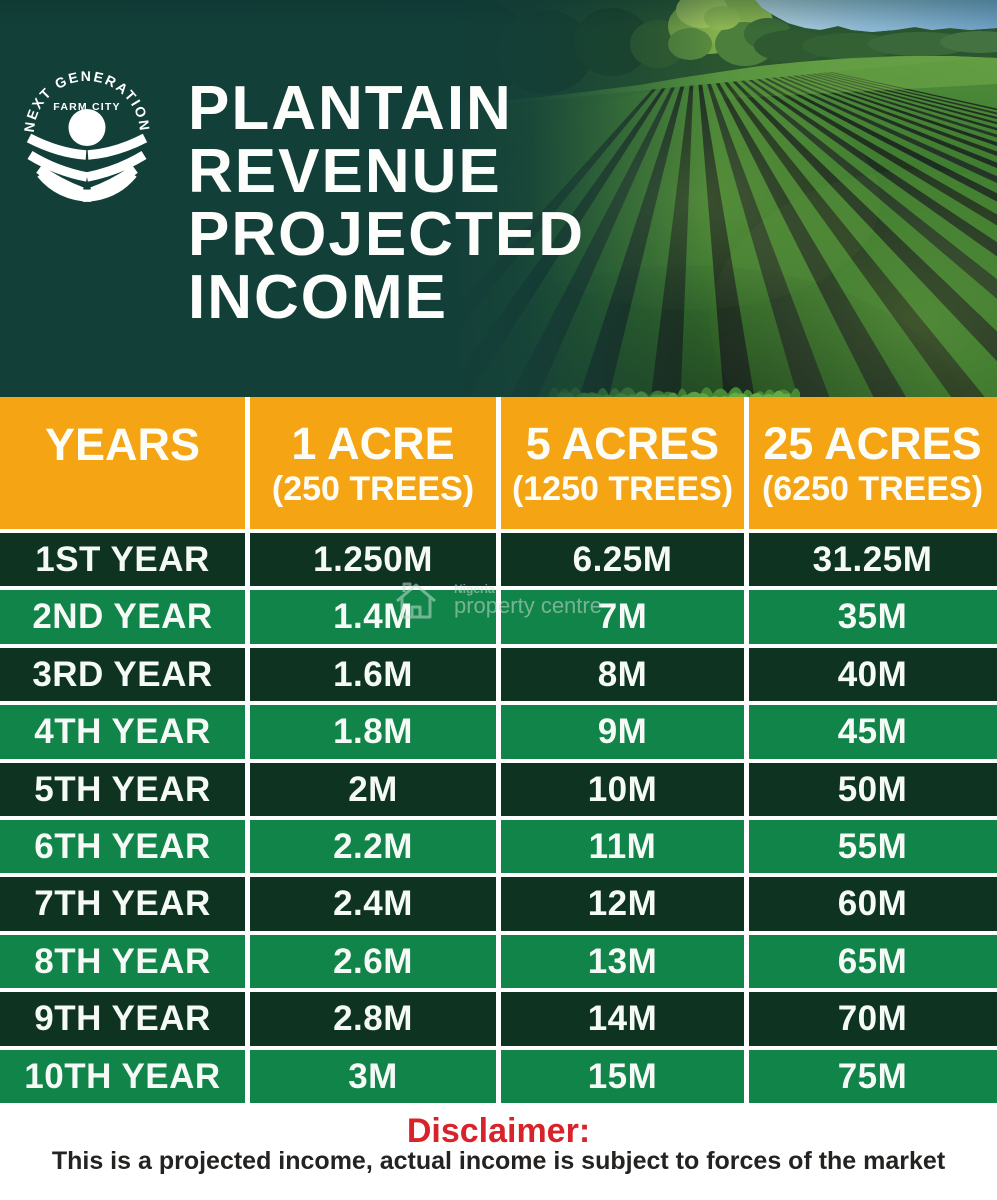 The image size is (997, 1200). Describe the element at coordinates (86, 107) in the screenshot. I see `svg-text: FARM CITY` at that location.